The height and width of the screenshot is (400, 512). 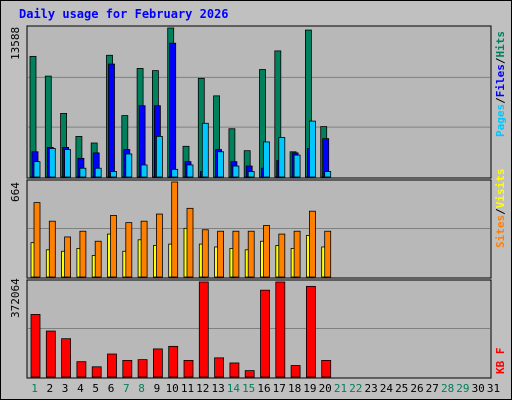 I want to click on x-tick-label: 13, so click(x=217, y=388).